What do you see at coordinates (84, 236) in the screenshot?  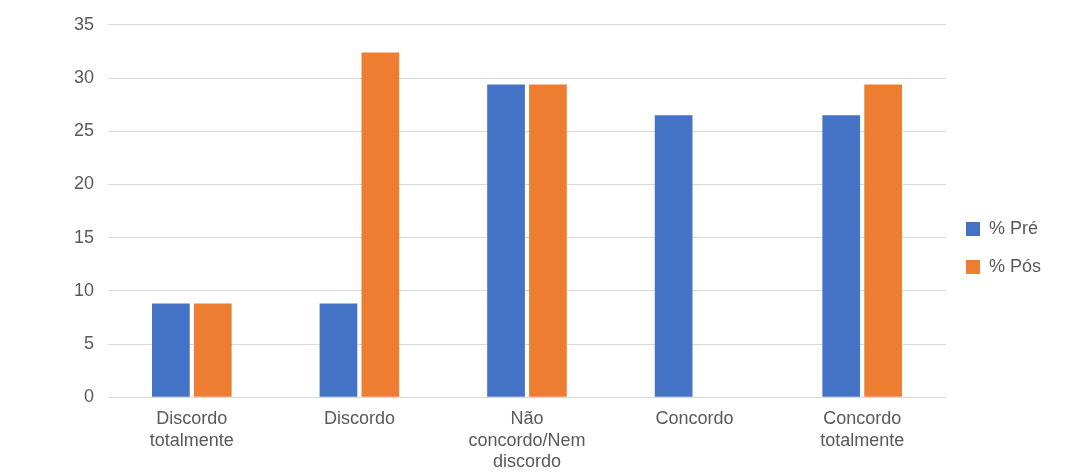 I see `y-tick-label: 15` at bounding box center [84, 236].